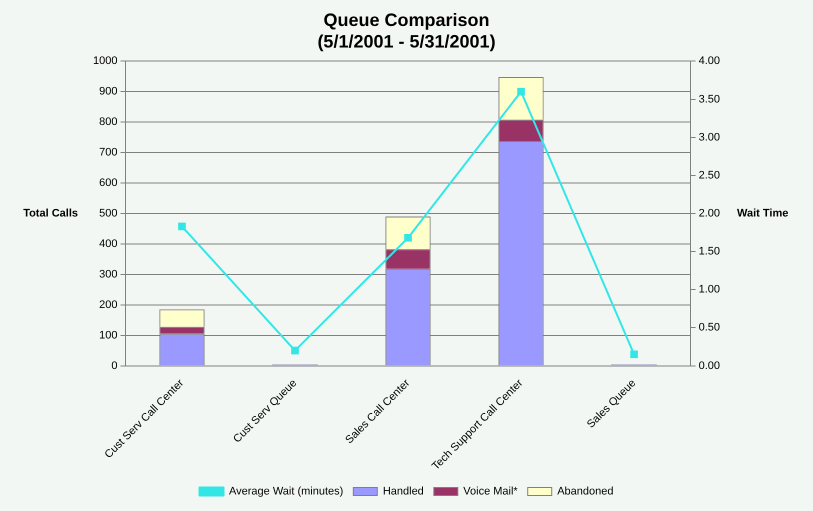  I want to click on chart-title: Queue Comparison, so click(406, 20).